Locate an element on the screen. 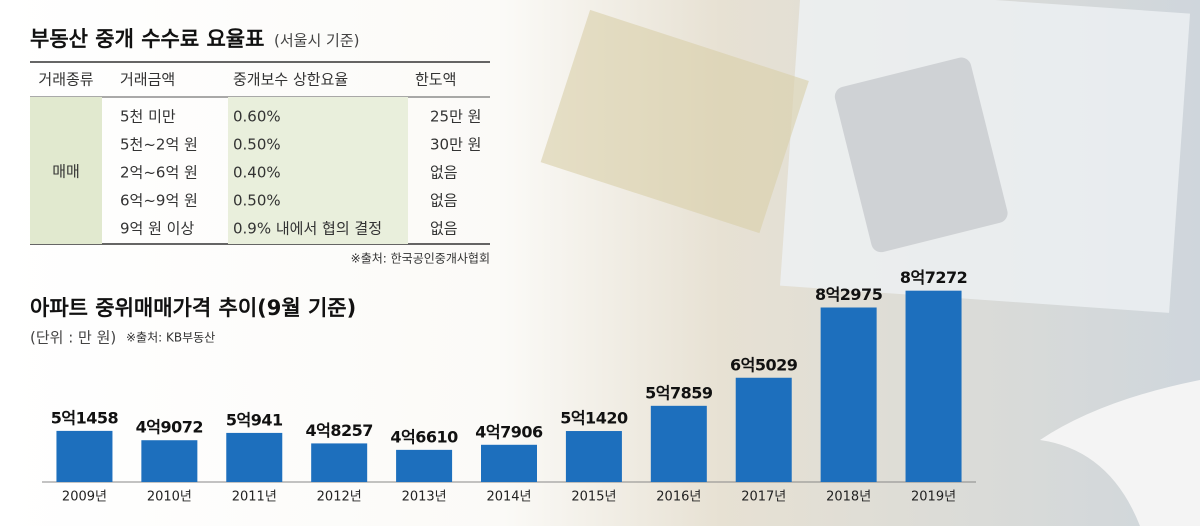  value-label: 8억2975 is located at coordinates (849, 294).